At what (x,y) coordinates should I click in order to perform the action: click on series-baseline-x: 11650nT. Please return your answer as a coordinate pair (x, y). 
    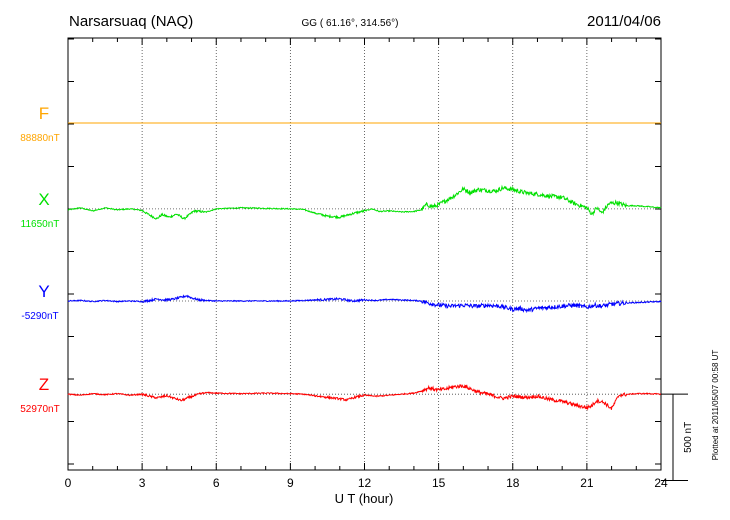
    Looking at the image, I should click on (40, 224).